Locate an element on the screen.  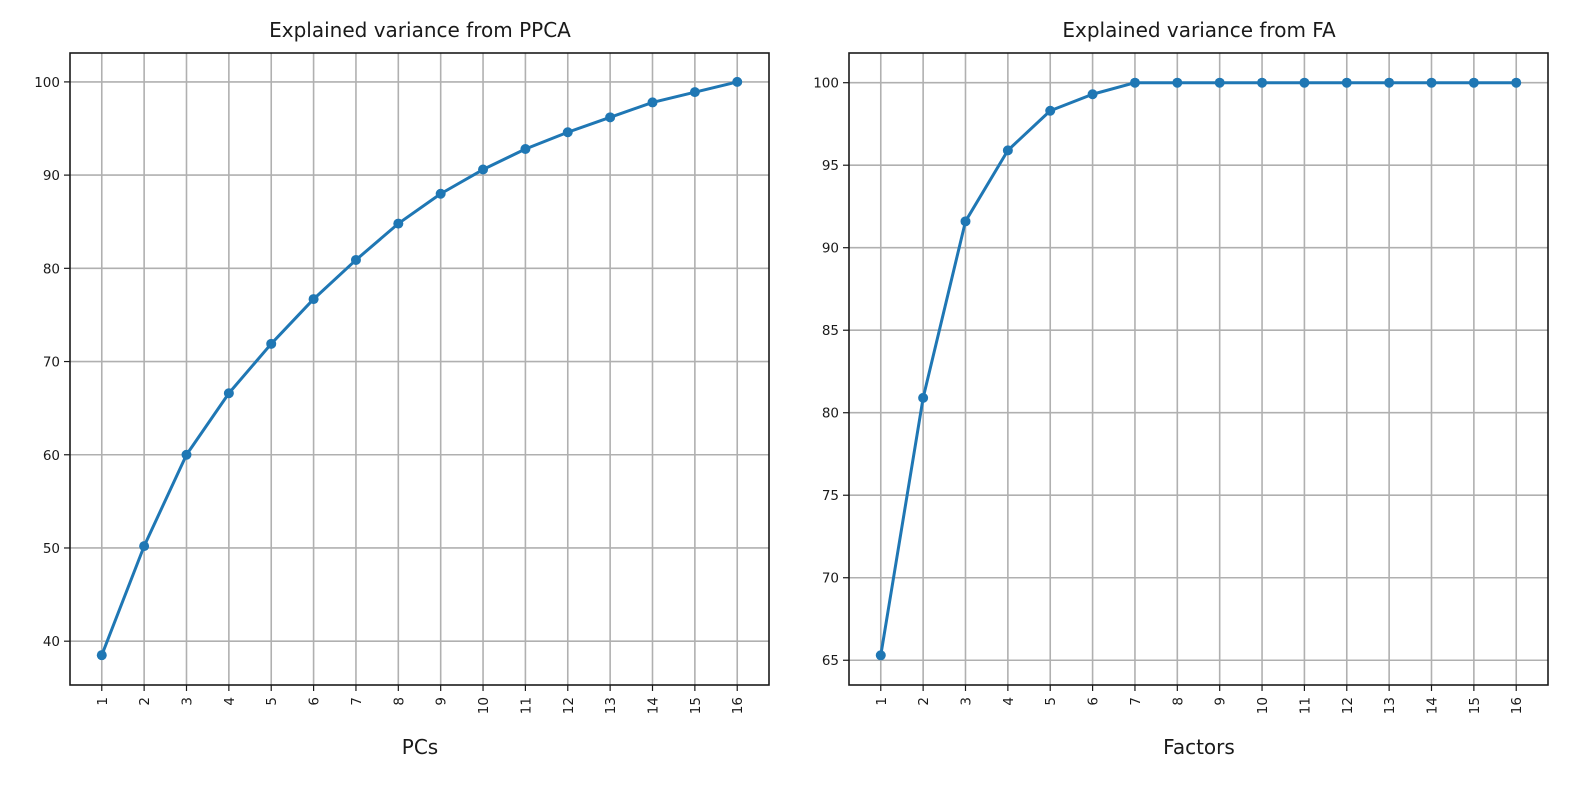
y-tick-label: 40 is located at coordinates (51, 642).